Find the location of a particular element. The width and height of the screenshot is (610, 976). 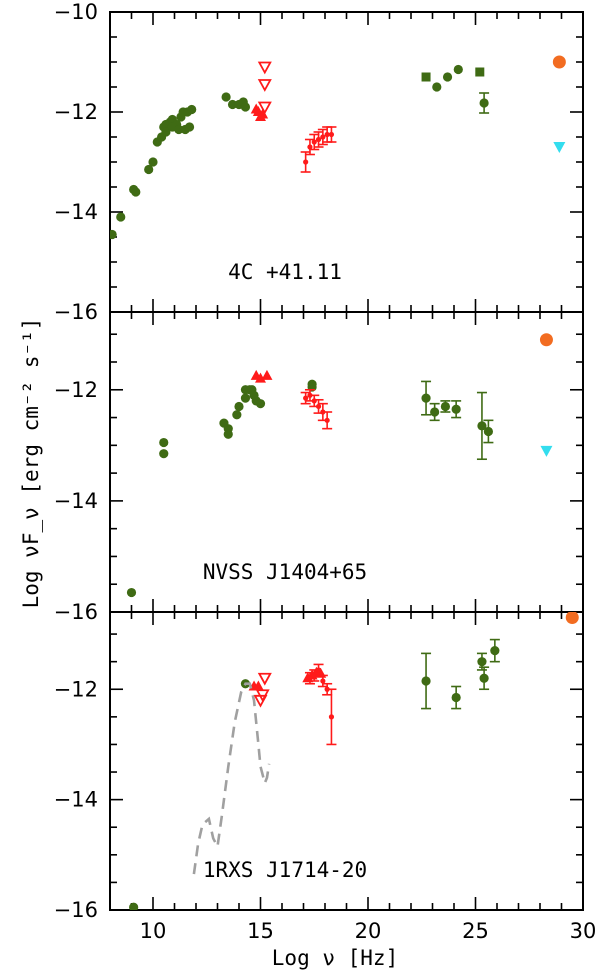

x-axis-title: Log ν [Hz] is located at coordinates (335, 958).